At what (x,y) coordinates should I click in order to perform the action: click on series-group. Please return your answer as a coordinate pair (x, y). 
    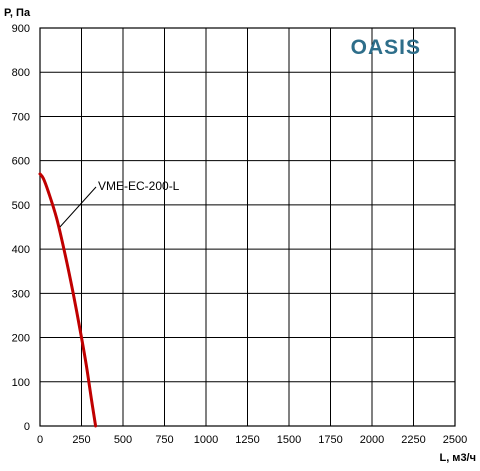
    Looking at the image, I should click on (68, 300).